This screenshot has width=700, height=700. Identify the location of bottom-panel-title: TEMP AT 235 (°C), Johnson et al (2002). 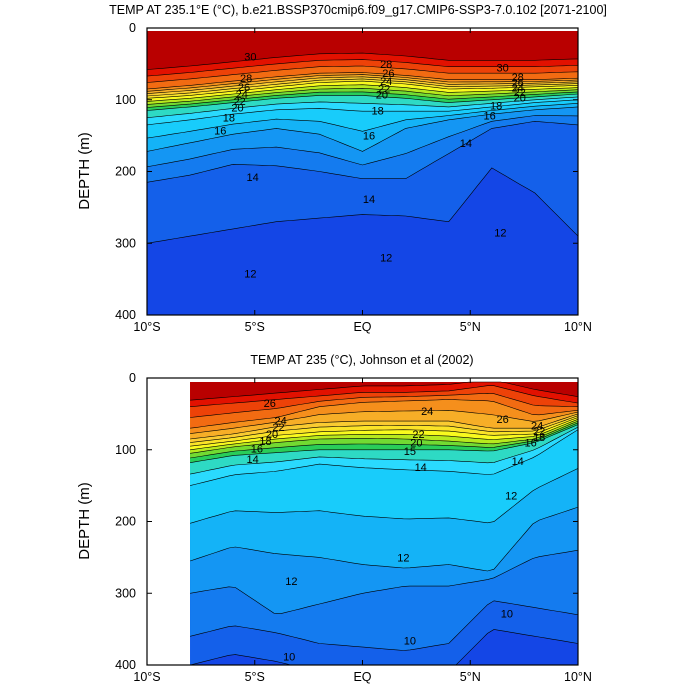
(361, 360).